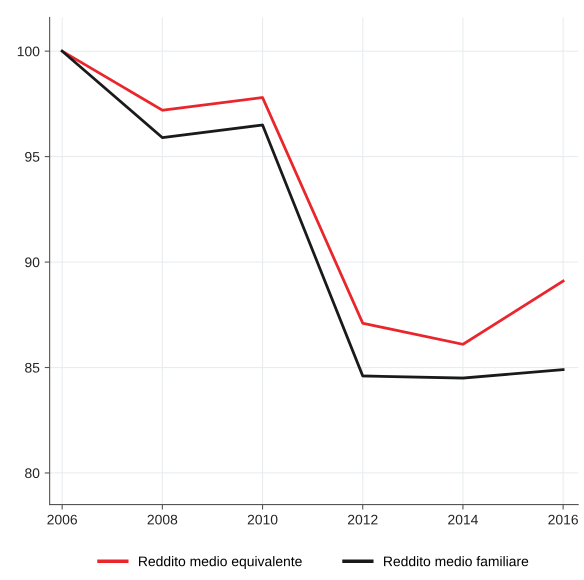 The image size is (584, 580). Describe the element at coordinates (563, 519) in the screenshot. I see `x-tick-label: 2016` at that location.